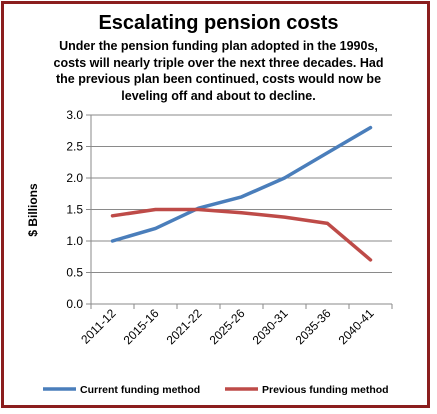 The width and height of the screenshot is (437, 414). Describe the element at coordinates (74, 304) in the screenshot. I see `y-tick-label: 0.0` at that location.